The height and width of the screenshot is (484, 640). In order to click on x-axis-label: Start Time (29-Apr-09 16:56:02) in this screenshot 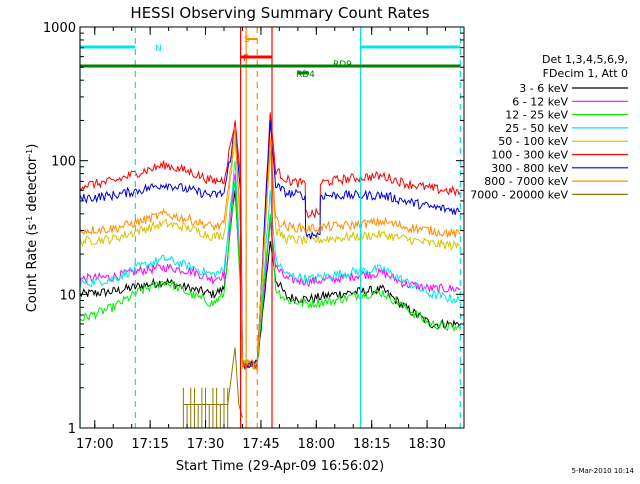, I will do `click(280, 466)`.